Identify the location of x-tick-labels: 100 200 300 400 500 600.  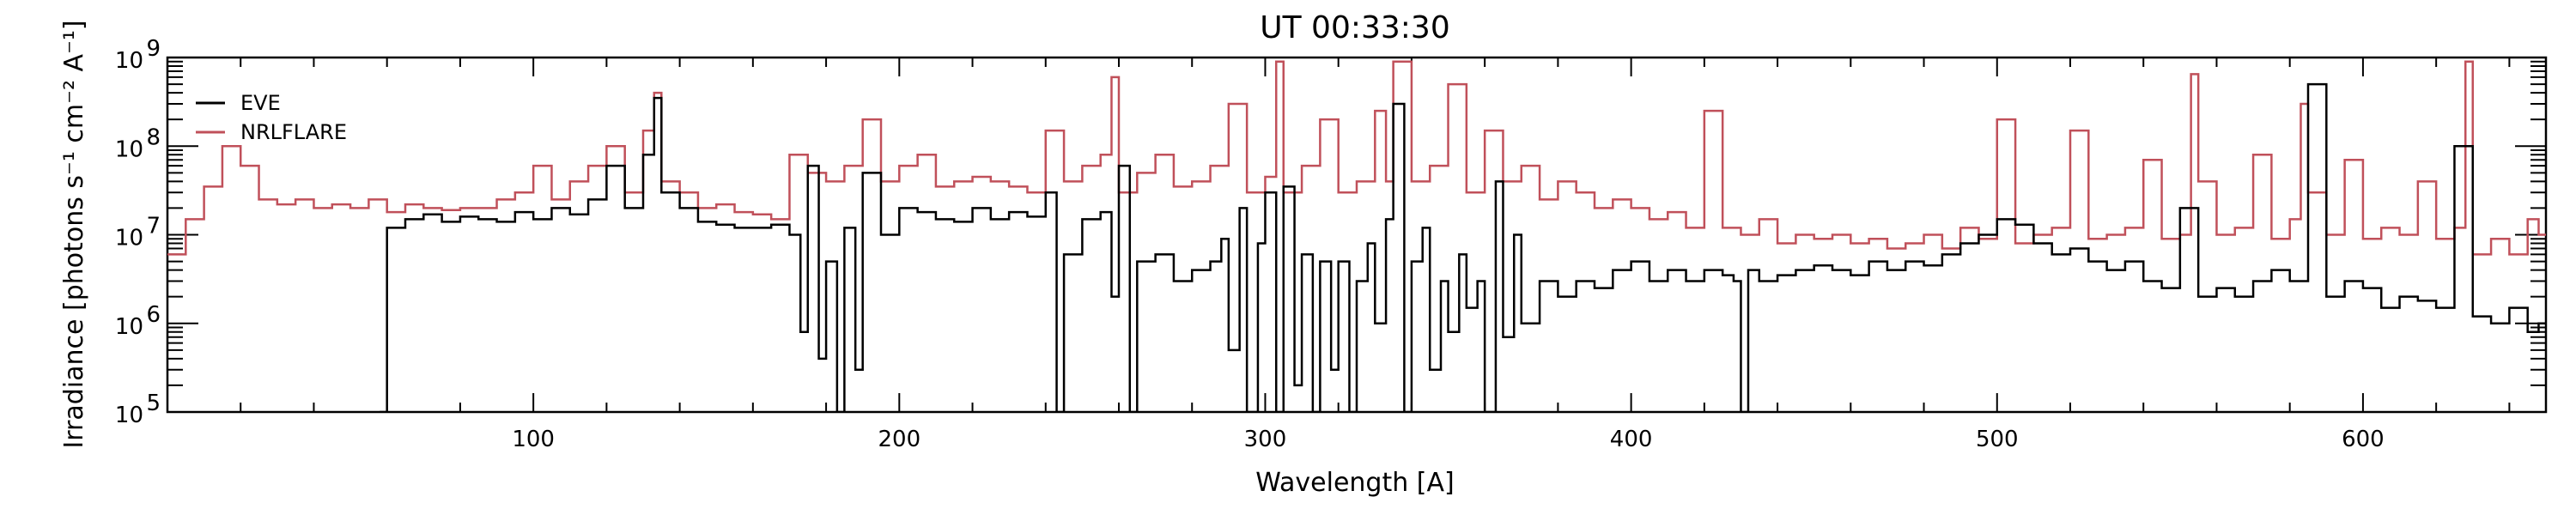
(1448, 439).